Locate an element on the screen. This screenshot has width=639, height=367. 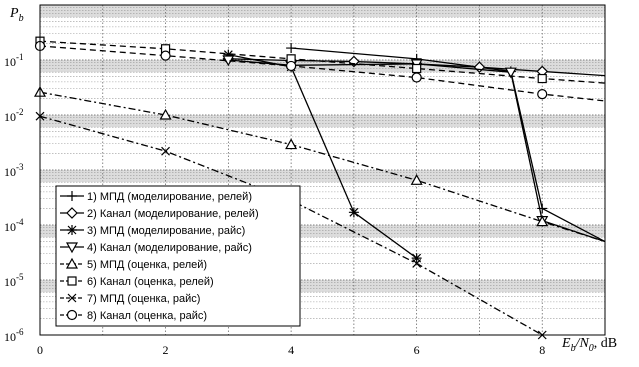
legend-item-6: 6) Канал (оценка, релей) is located at coordinates (137, 282).